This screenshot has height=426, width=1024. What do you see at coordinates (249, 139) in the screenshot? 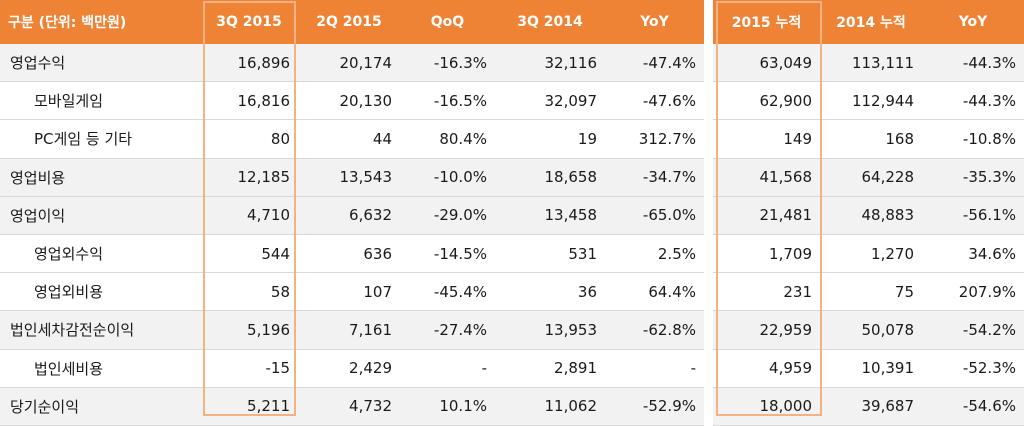
I see `table-cell: 80` at bounding box center [249, 139].